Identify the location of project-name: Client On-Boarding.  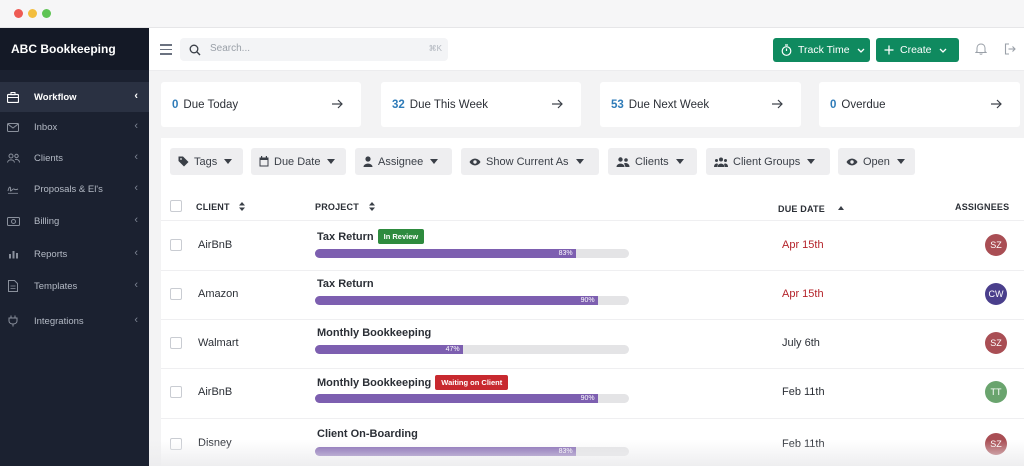
(367, 434).